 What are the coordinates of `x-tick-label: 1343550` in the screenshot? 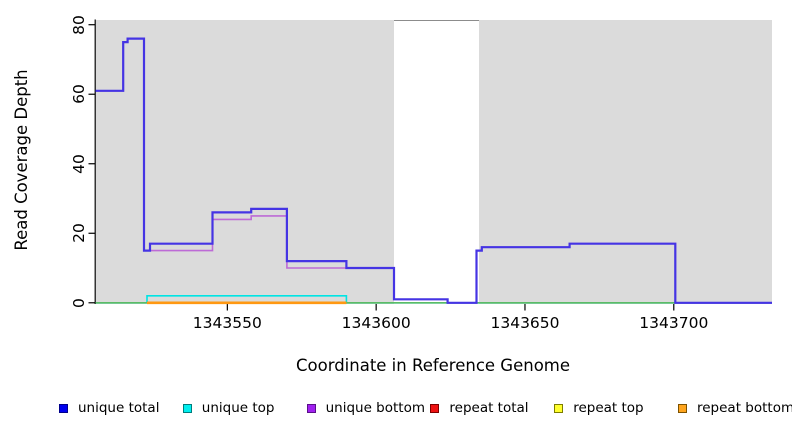 It's located at (227, 323).